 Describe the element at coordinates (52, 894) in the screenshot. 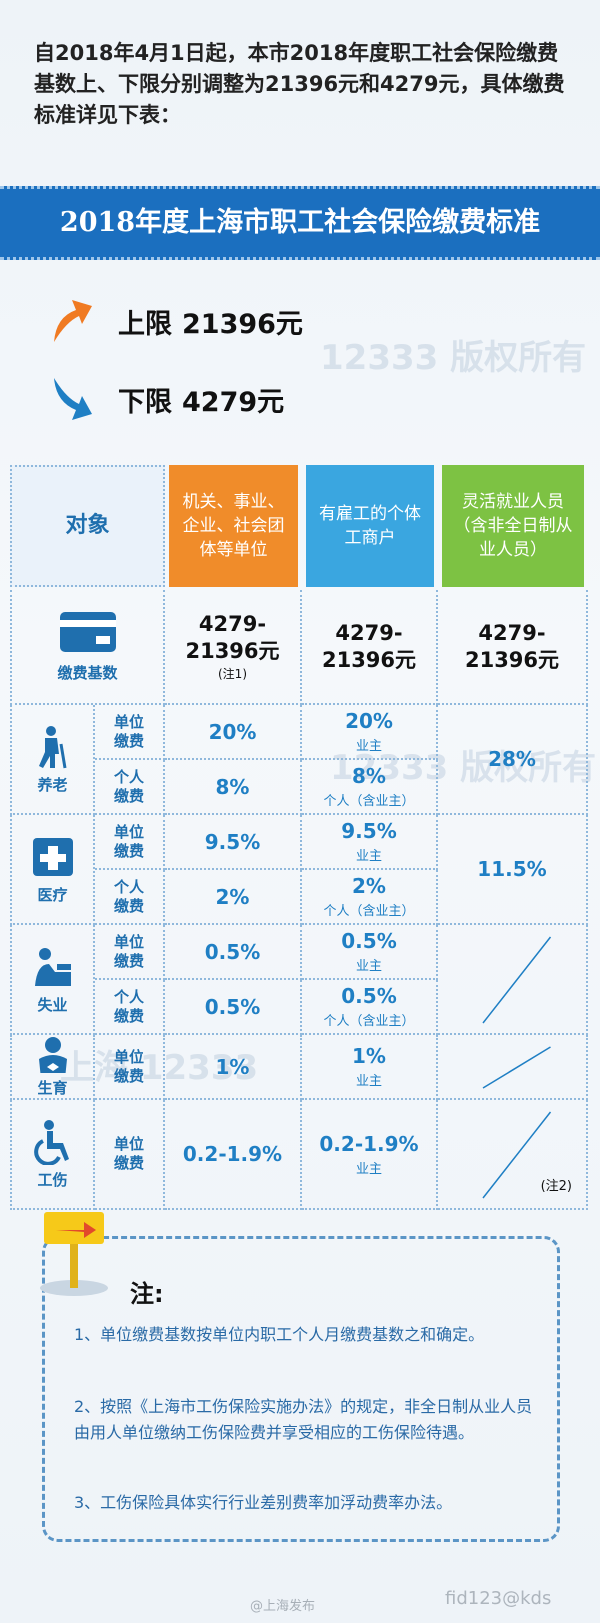

I see `group-label: 医疗` at that location.